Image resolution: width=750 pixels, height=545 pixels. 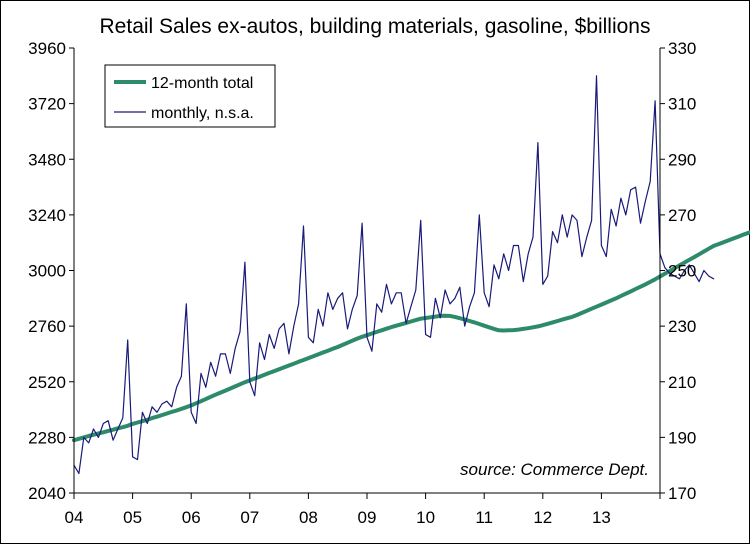 What do you see at coordinates (542, 517) in the screenshot?
I see `x-tick-label: 12` at bounding box center [542, 517].